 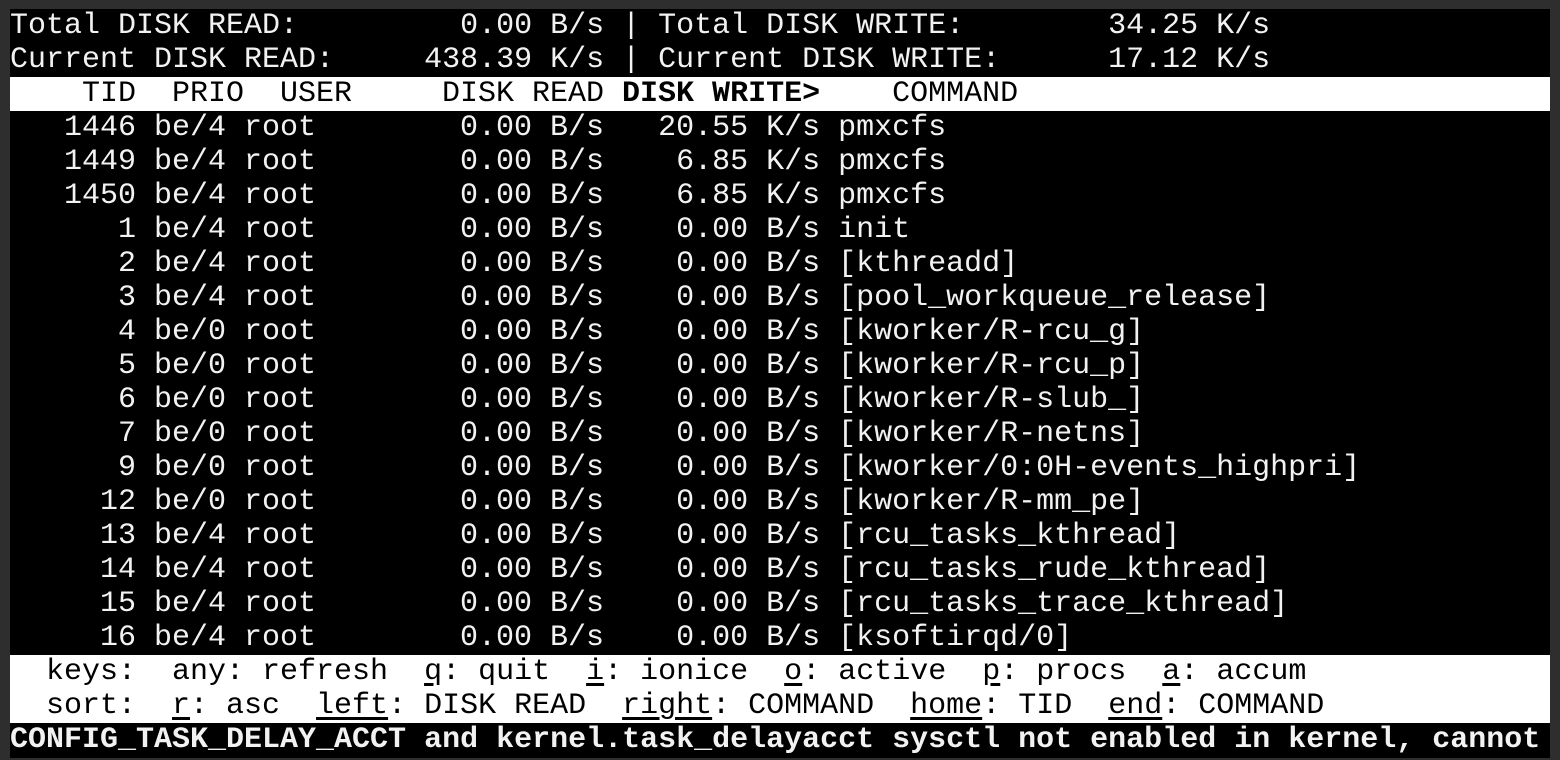 I want to click on help-action: asc, so click(x=253, y=706).